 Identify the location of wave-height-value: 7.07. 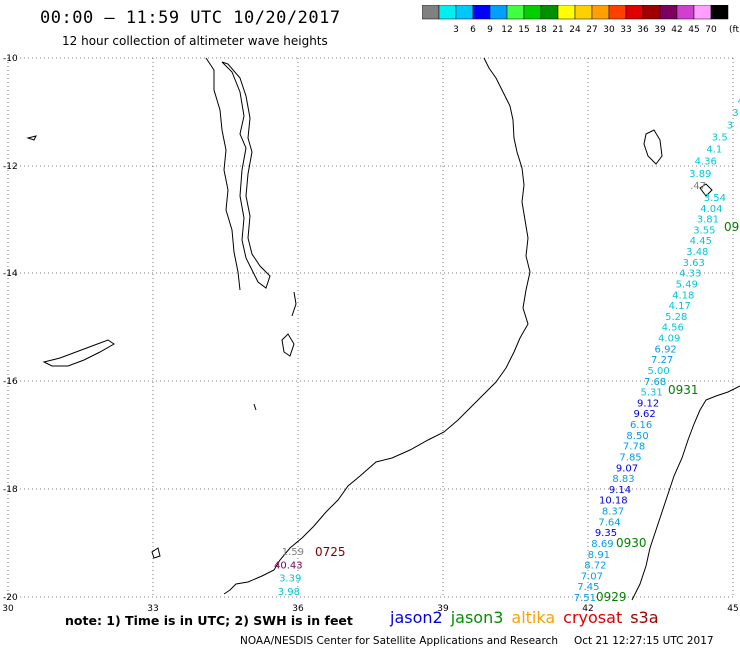
(592, 576).